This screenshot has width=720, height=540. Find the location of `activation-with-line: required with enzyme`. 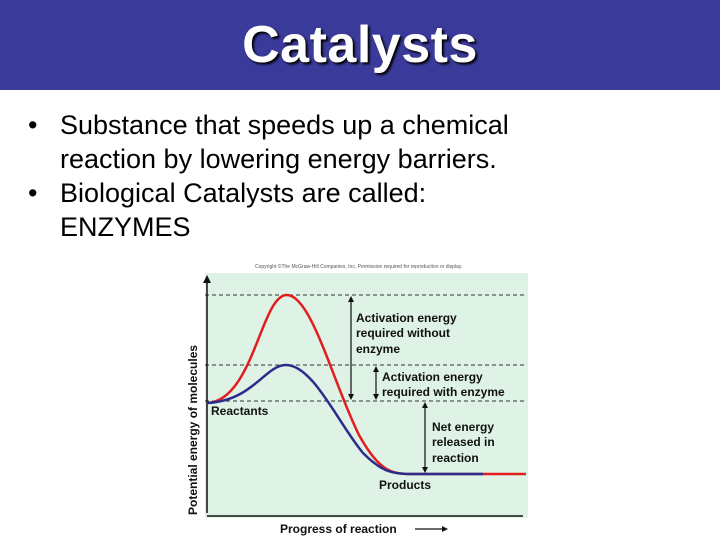

activation-with-line: required with enzyme is located at coordinates (443, 392).